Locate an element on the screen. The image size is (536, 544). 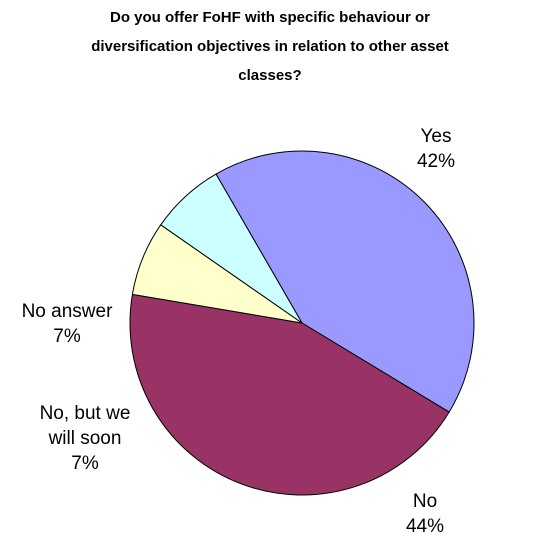
slice-label-line: Yes is located at coordinates (436, 136).